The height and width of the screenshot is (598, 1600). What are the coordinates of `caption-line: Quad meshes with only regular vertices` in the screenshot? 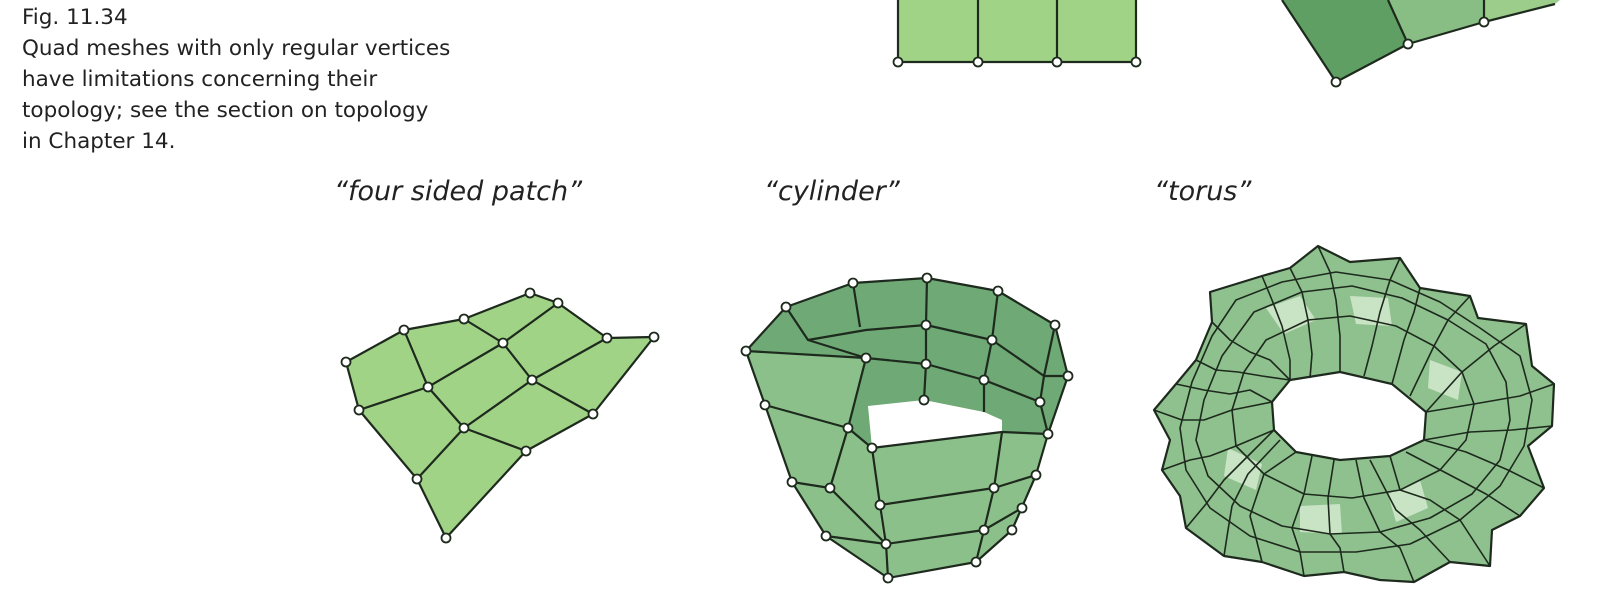 It's located at (236, 48).